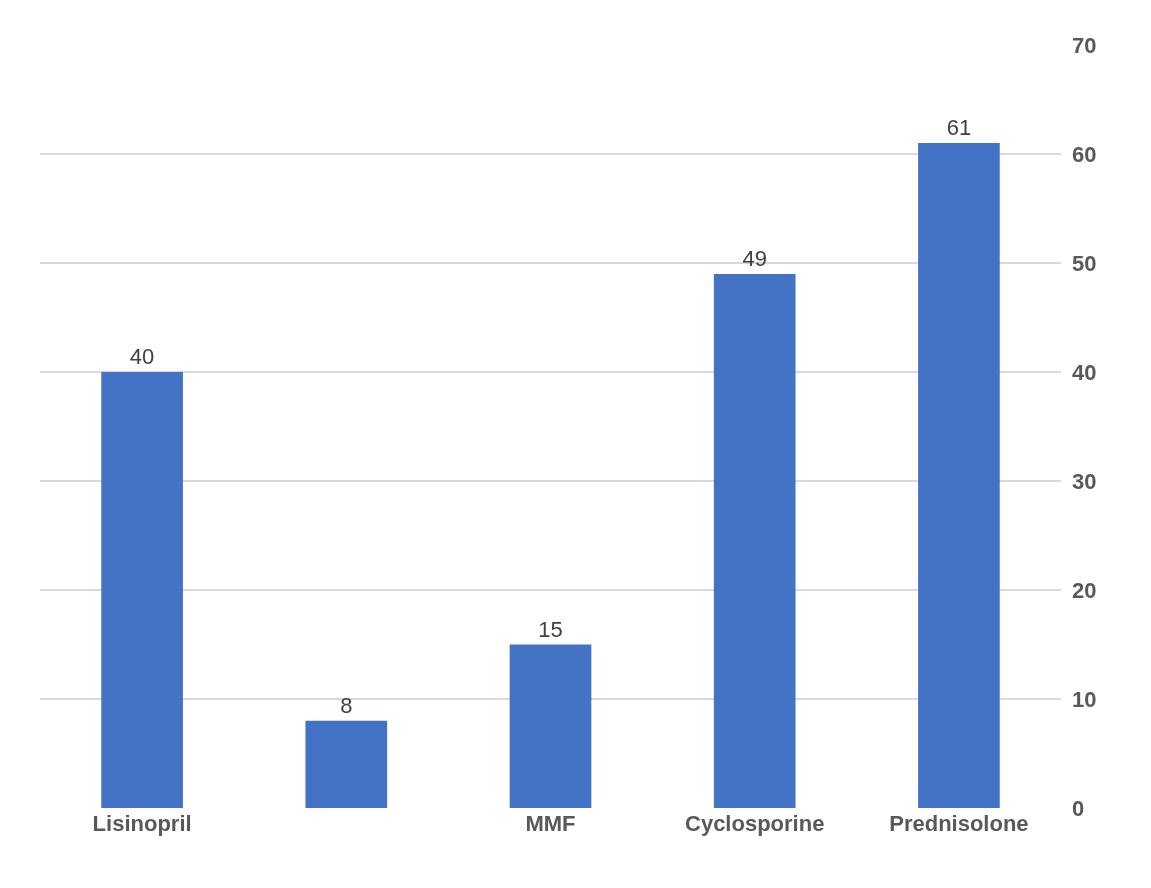 This screenshot has height=888, width=1151. What do you see at coordinates (1084, 45) in the screenshot?
I see `y-tick-label: 70` at bounding box center [1084, 45].